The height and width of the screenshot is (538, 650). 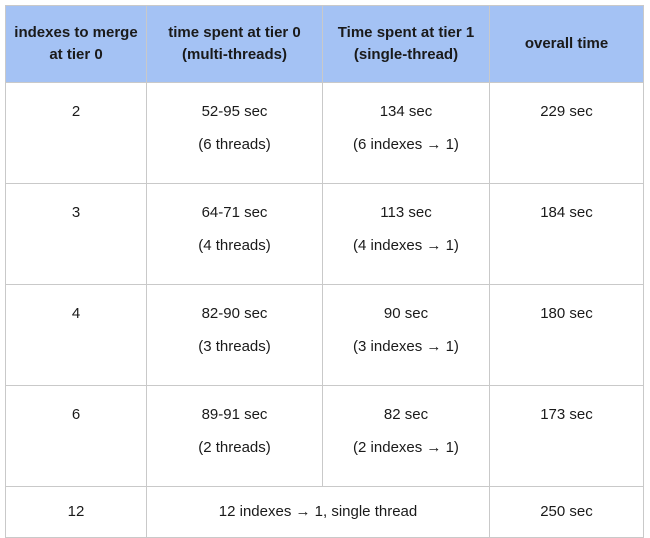 What do you see at coordinates (406, 245) in the screenshot?
I see `tier1-detail: (4 indexes → 1)` at bounding box center [406, 245].